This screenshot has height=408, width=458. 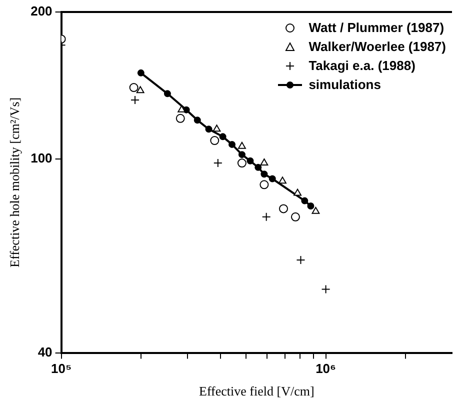 What do you see at coordinates (377, 46) in the screenshot?
I see `legend-label: Walker/Woerlee (1987)` at bounding box center [377, 46].